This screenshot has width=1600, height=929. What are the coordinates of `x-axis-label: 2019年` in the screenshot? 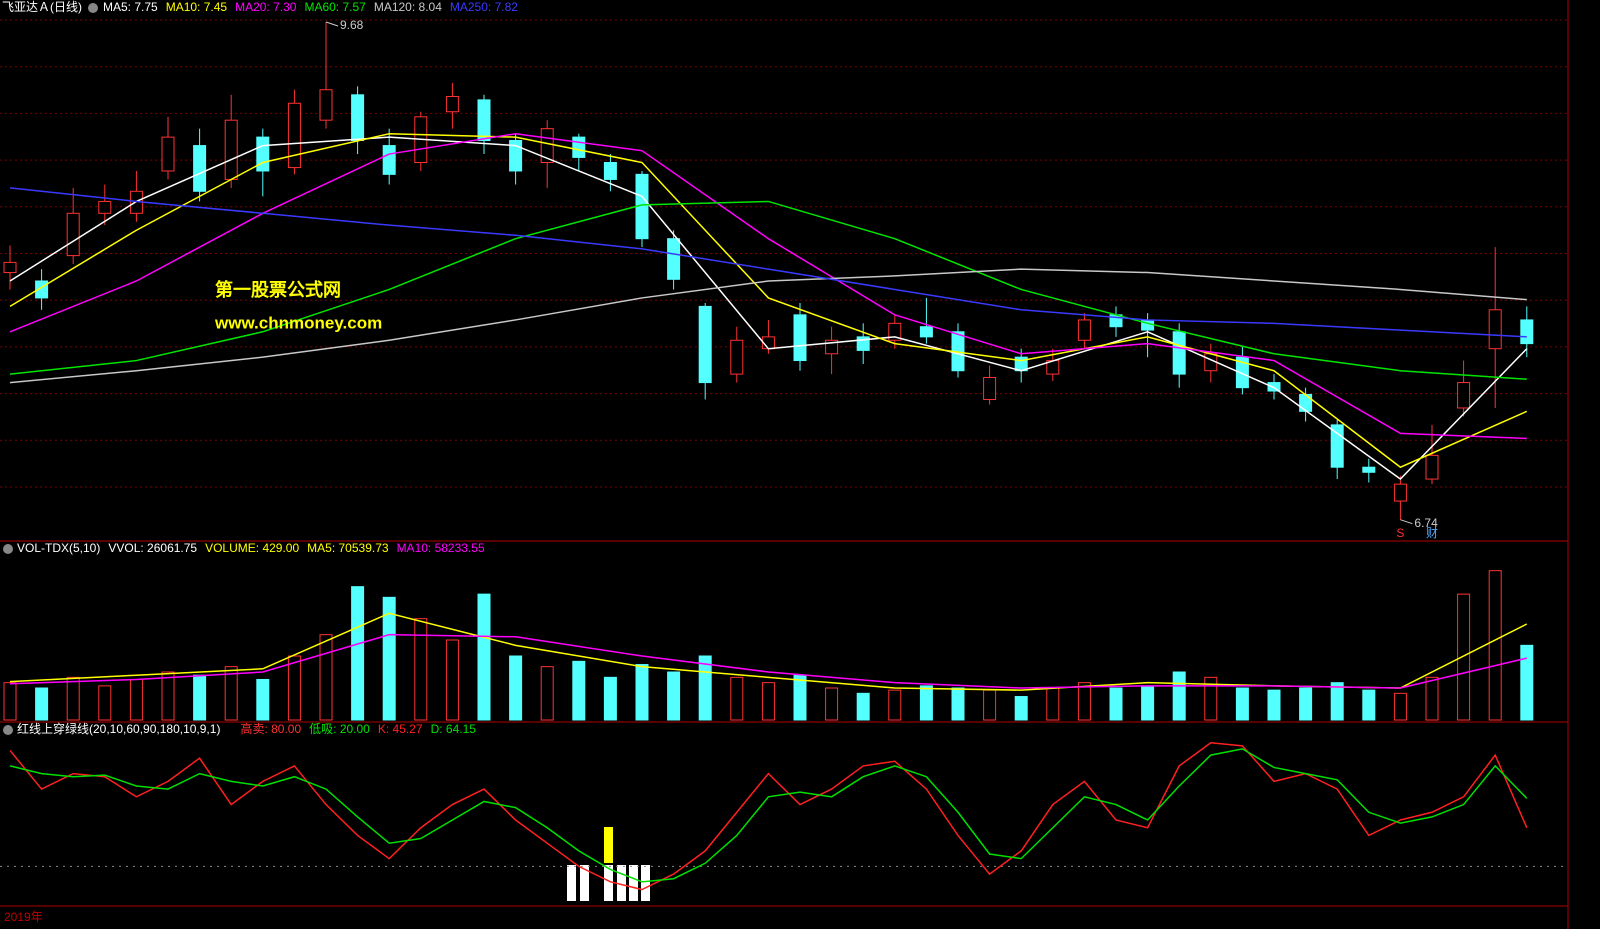 It's located at (23, 917).